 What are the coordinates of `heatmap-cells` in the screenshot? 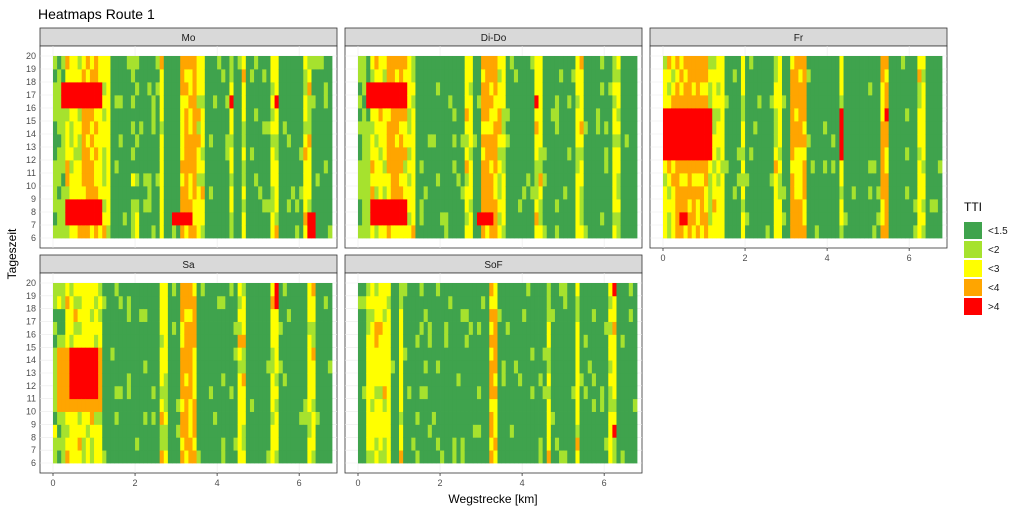 It's located at (193, 147).